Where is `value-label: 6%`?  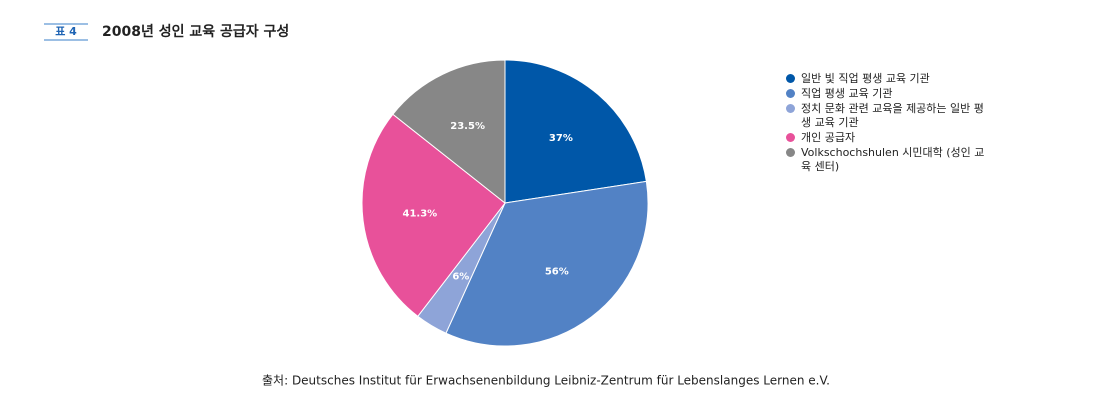
value-label: 6% is located at coordinates (460, 277).